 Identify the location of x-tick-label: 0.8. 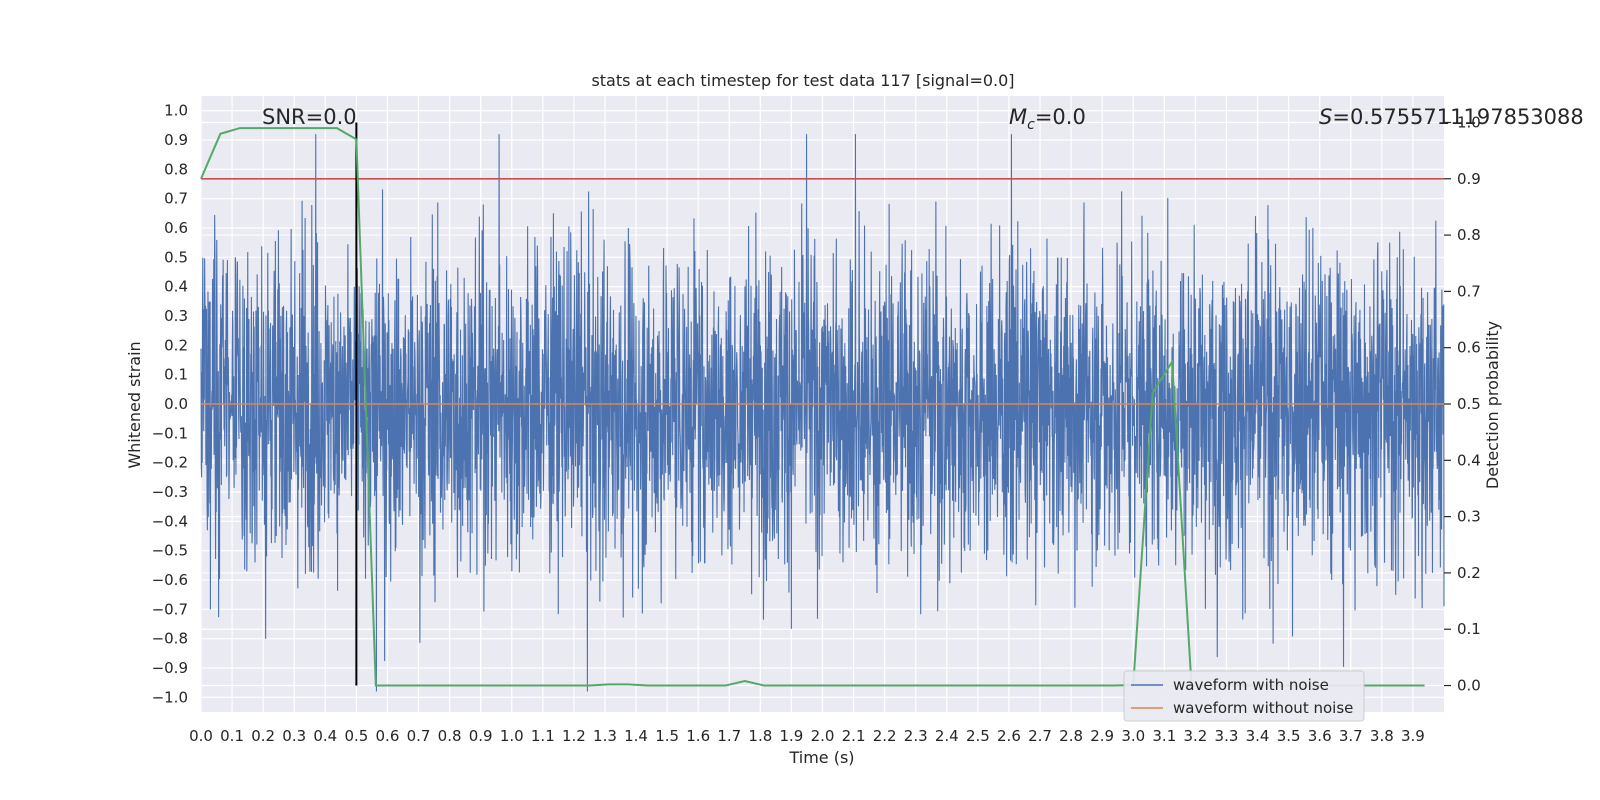
(450, 736).